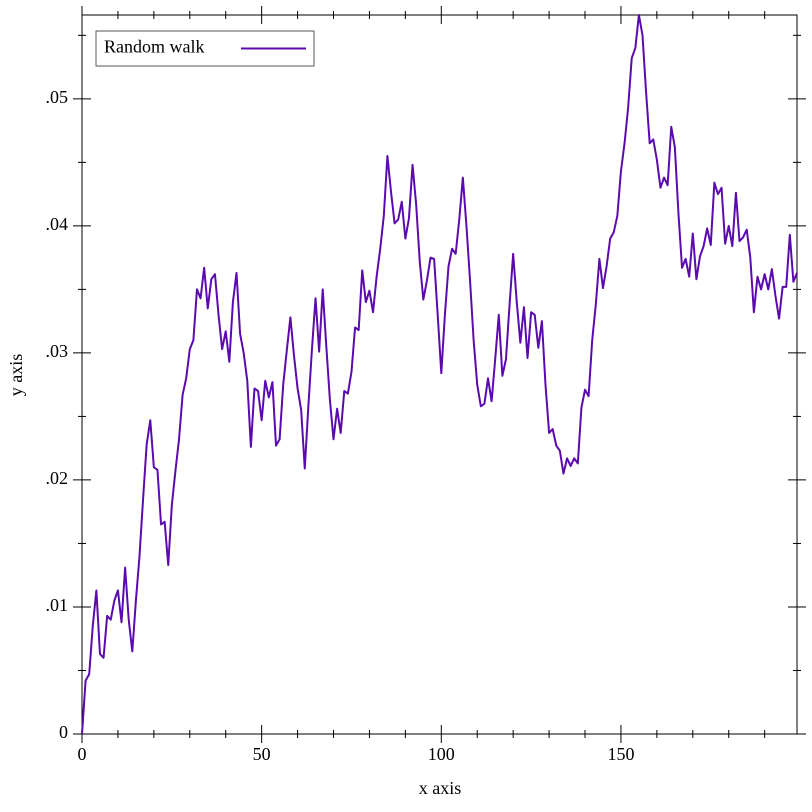 The width and height of the screenshot is (812, 812). Describe the element at coordinates (57, 224) in the screenshot. I see `y-tick-label: .04` at that location.